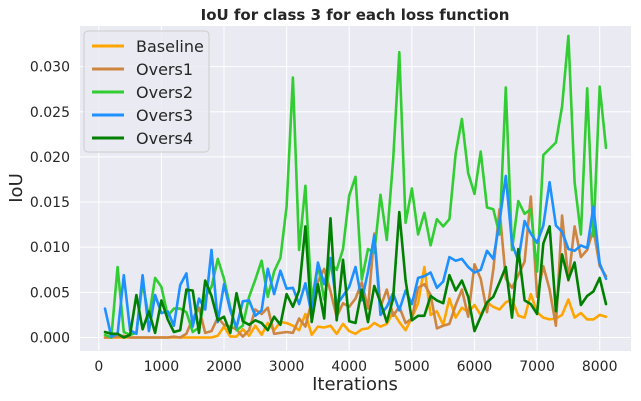 The image size is (641, 401). What do you see at coordinates (224, 367) in the screenshot?
I see `x-tick-label: 2000` at bounding box center [224, 367].